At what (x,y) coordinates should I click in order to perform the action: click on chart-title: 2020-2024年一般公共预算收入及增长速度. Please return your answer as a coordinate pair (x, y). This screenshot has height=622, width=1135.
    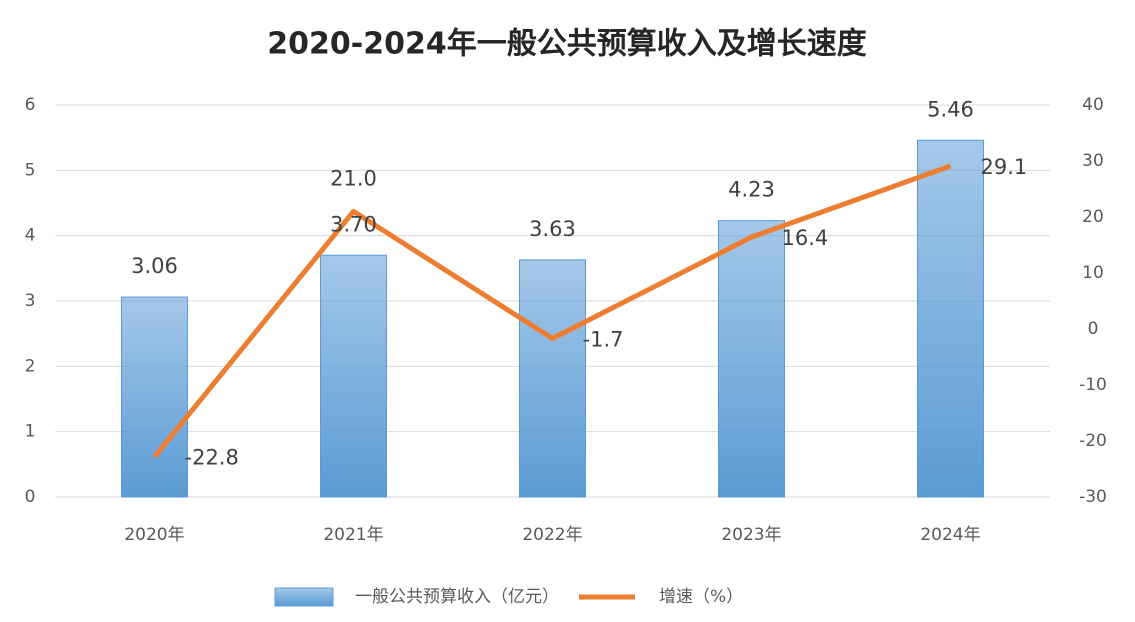
    Looking at the image, I should click on (566, 44).